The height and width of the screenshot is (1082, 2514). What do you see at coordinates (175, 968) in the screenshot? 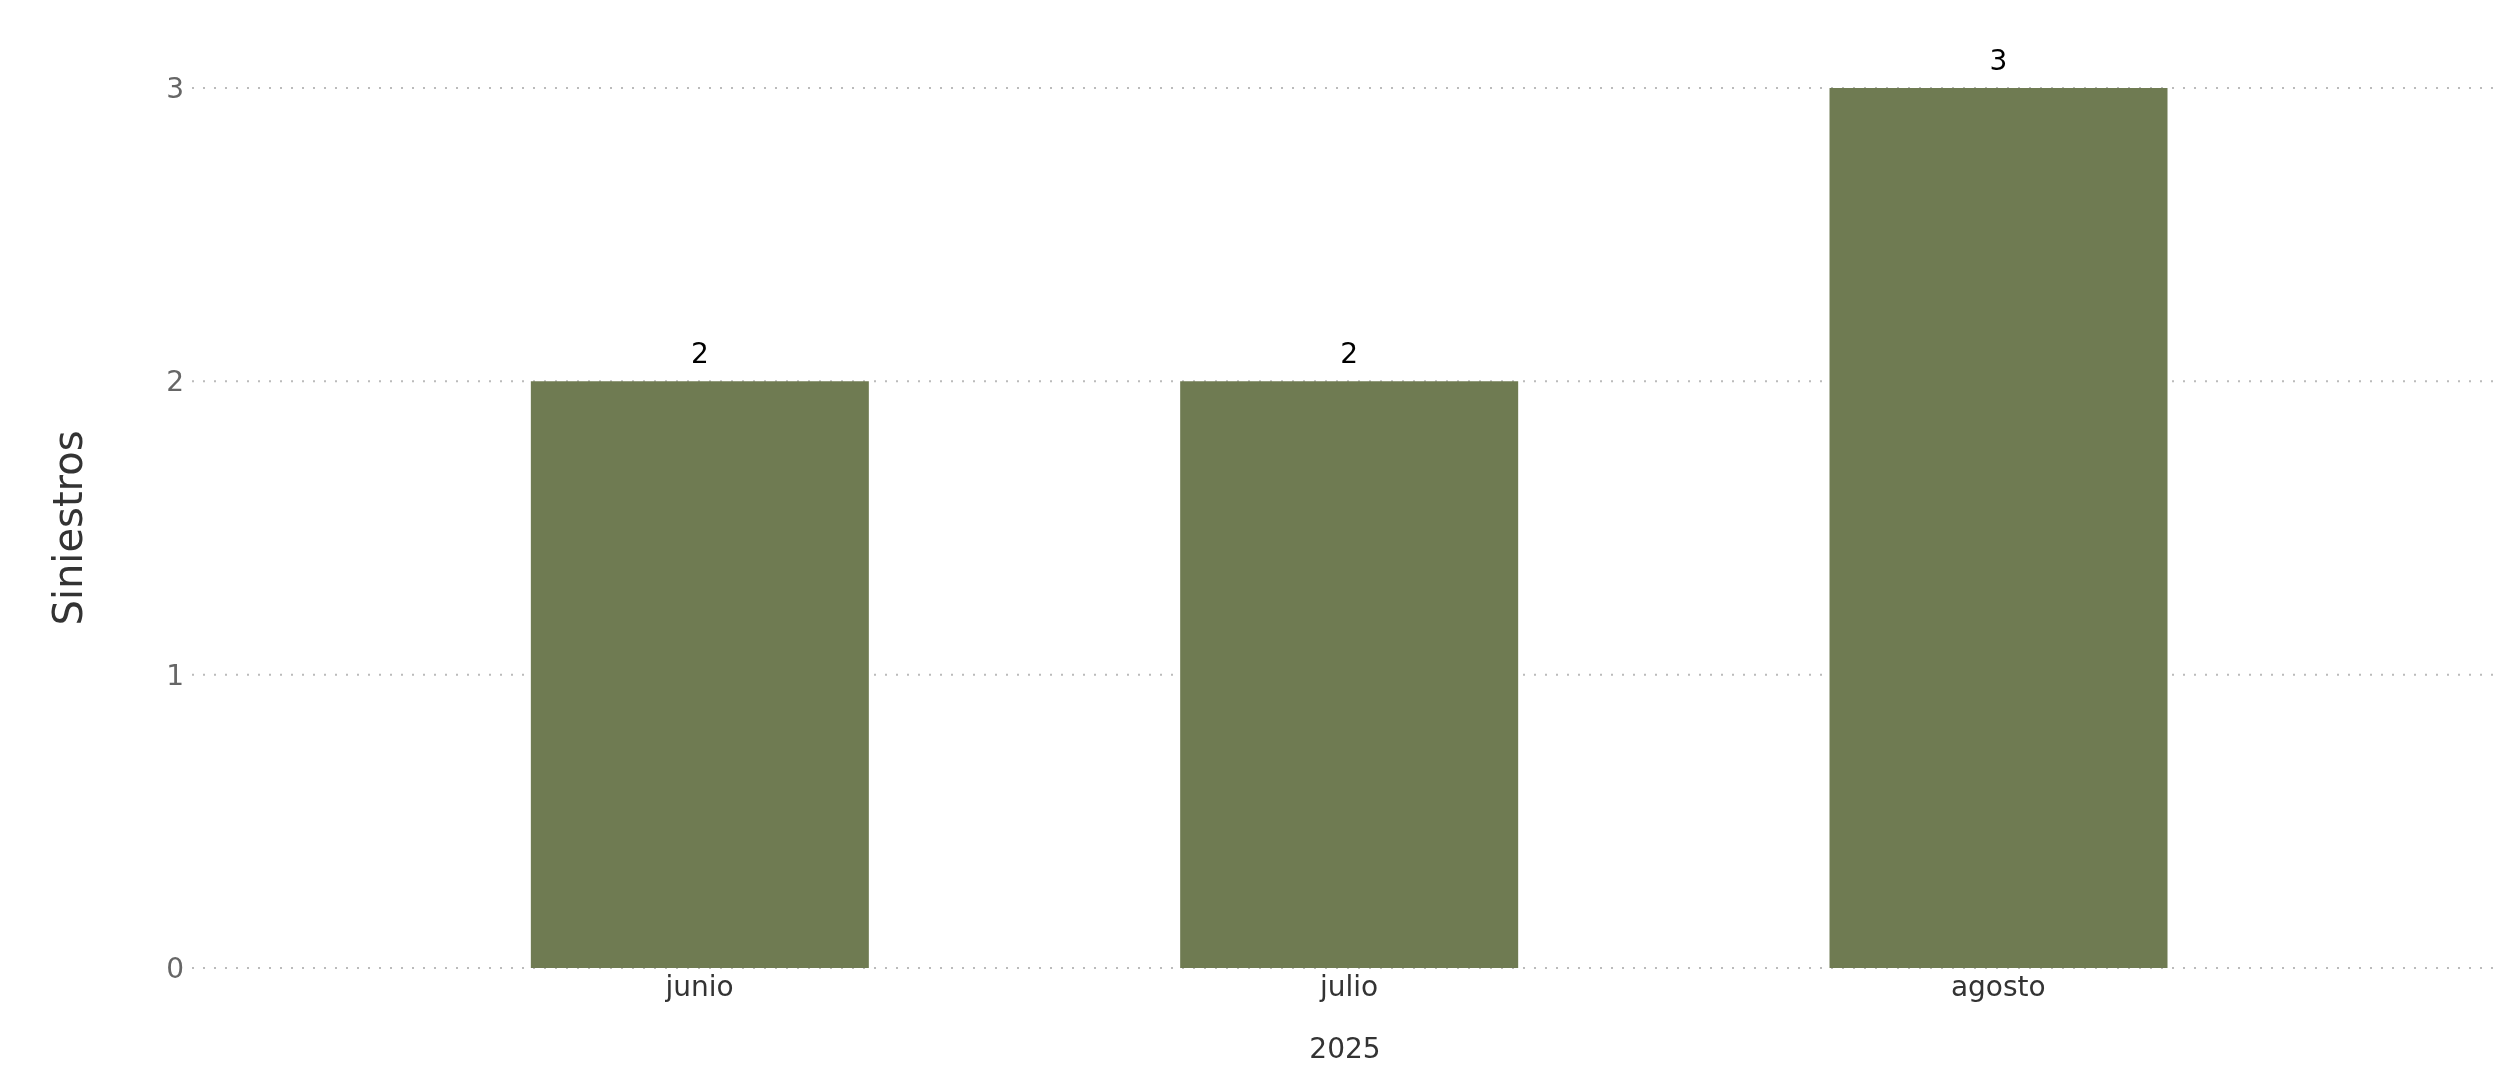
I see `y-tick-label: 0` at bounding box center [175, 968].